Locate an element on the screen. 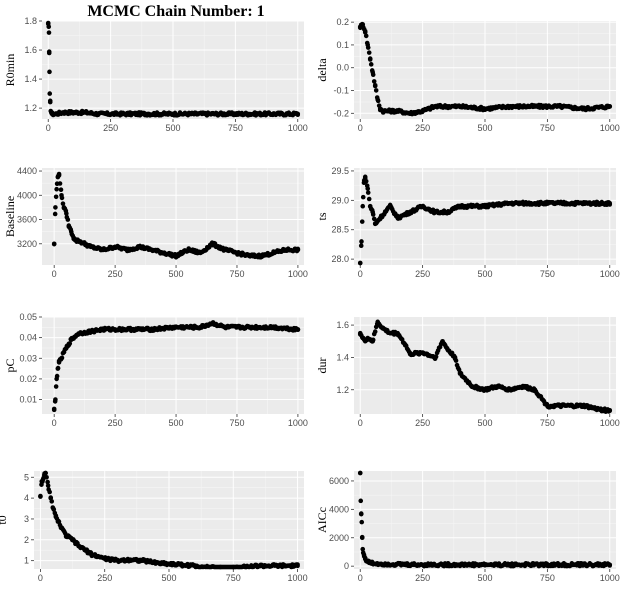 Image resolution: width=620 pixels, height=600 pixels. y-tick-label: 2000 is located at coordinates (339, 538).